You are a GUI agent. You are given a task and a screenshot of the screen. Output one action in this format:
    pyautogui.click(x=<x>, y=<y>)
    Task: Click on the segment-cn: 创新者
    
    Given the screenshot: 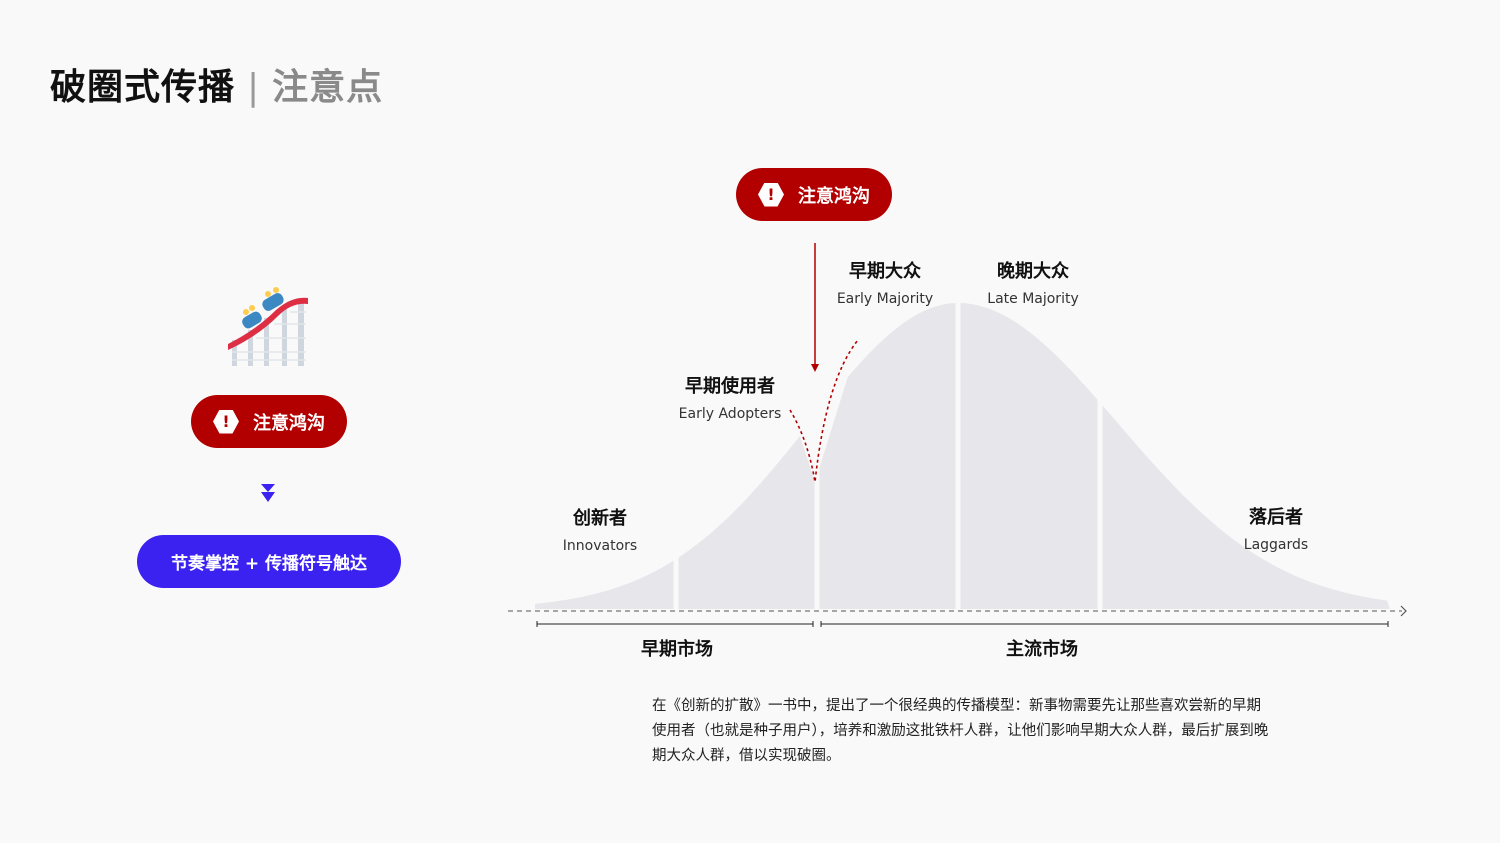 What is the action you would take?
    pyautogui.click(x=600, y=518)
    